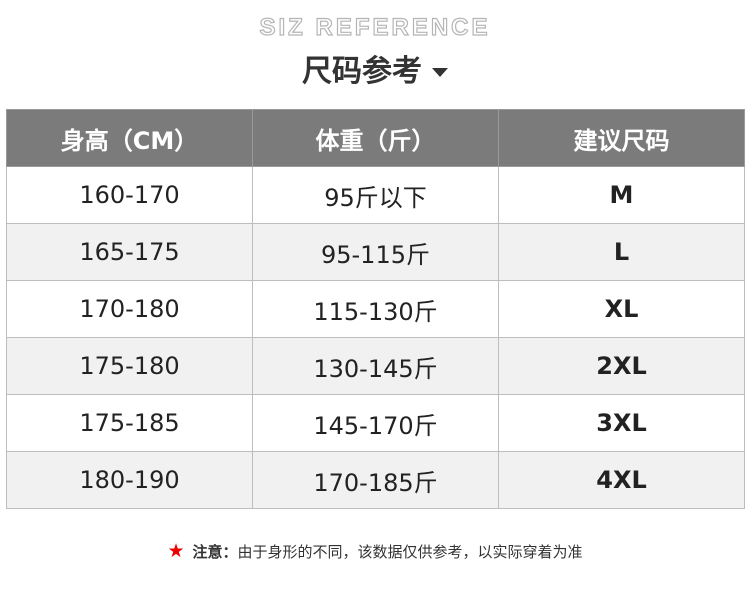  What do you see at coordinates (410, 552) in the screenshot?
I see `note-text: 由于身形的不同，该数据仅供参考，以实际穿着为准` at bounding box center [410, 552].